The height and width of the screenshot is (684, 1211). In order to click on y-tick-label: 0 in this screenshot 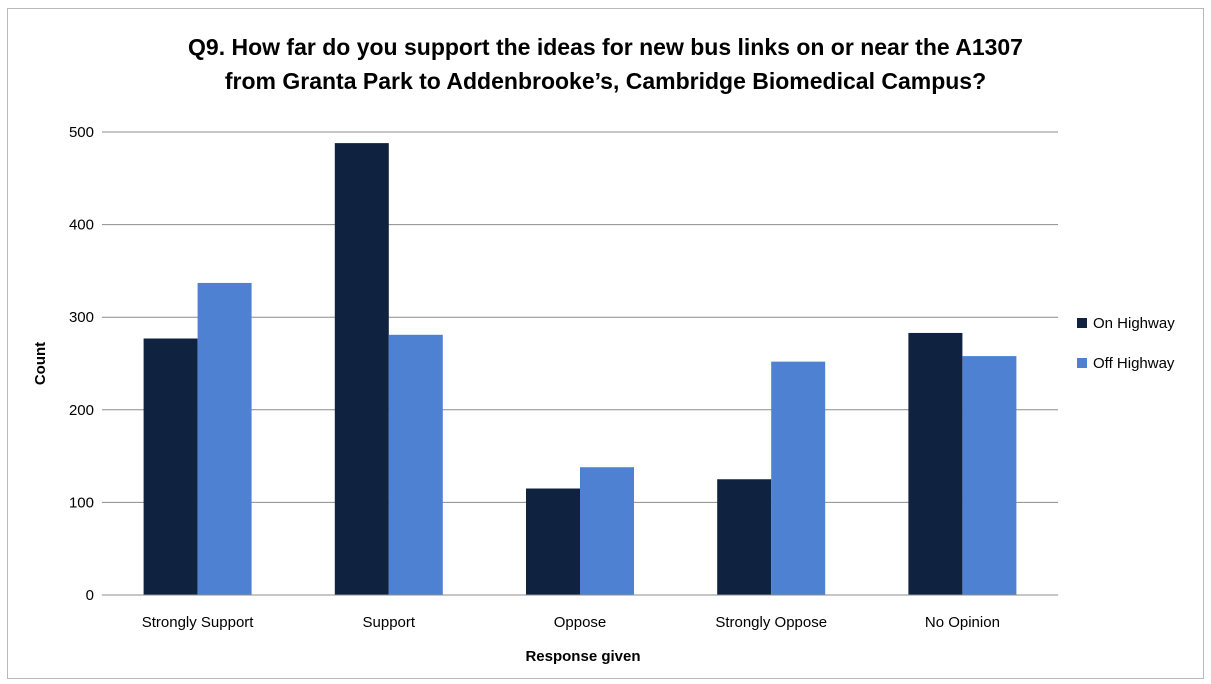, I will do `click(90, 595)`.